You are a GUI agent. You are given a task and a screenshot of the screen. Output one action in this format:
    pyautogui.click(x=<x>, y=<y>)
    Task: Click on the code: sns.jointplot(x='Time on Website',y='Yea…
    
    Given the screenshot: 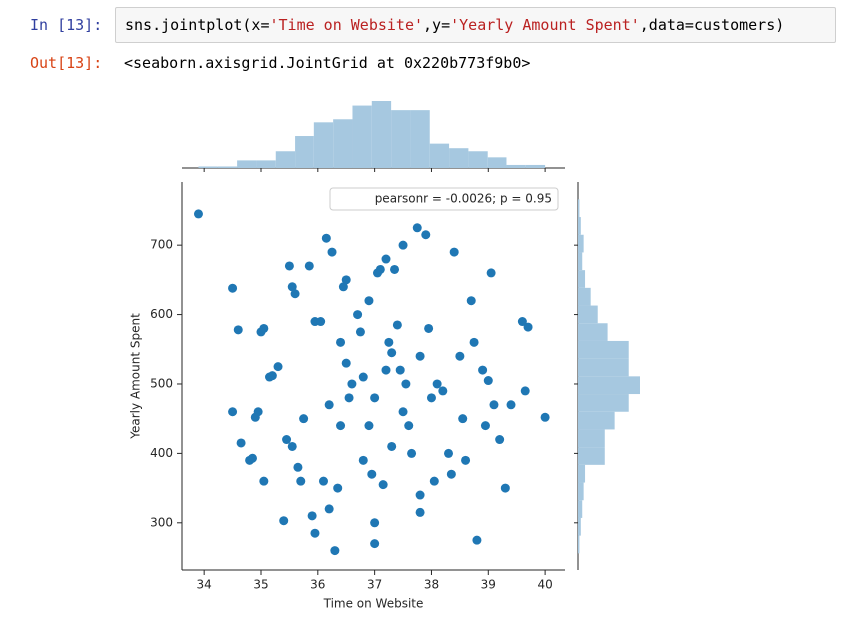 What is the action you would take?
    pyautogui.click(x=454, y=25)
    